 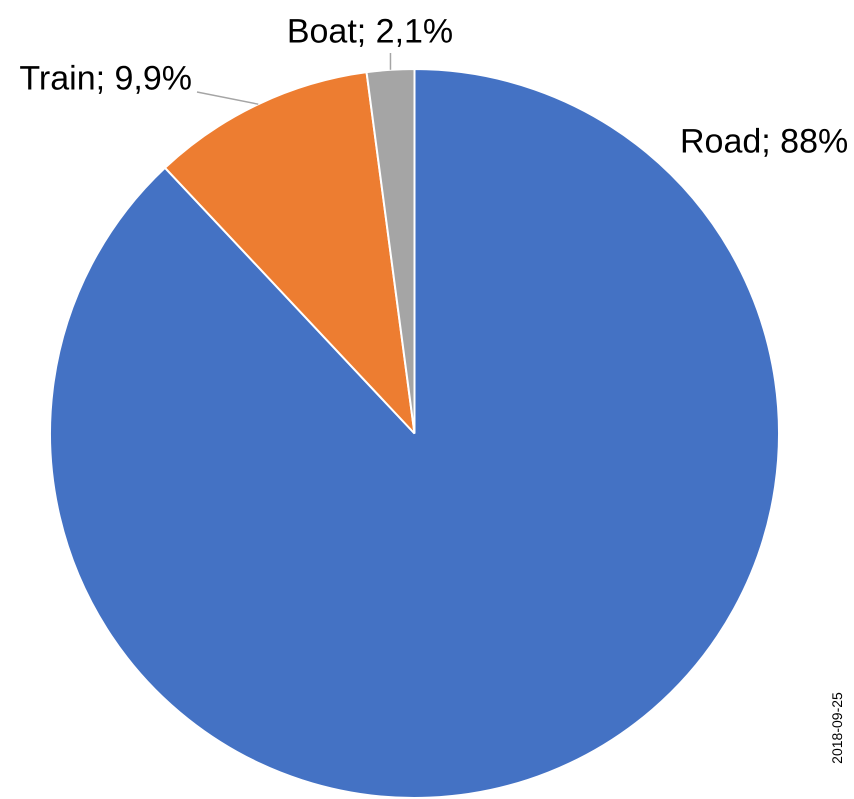 I want to click on slice-label: Train; 9,9%, so click(x=105, y=78).